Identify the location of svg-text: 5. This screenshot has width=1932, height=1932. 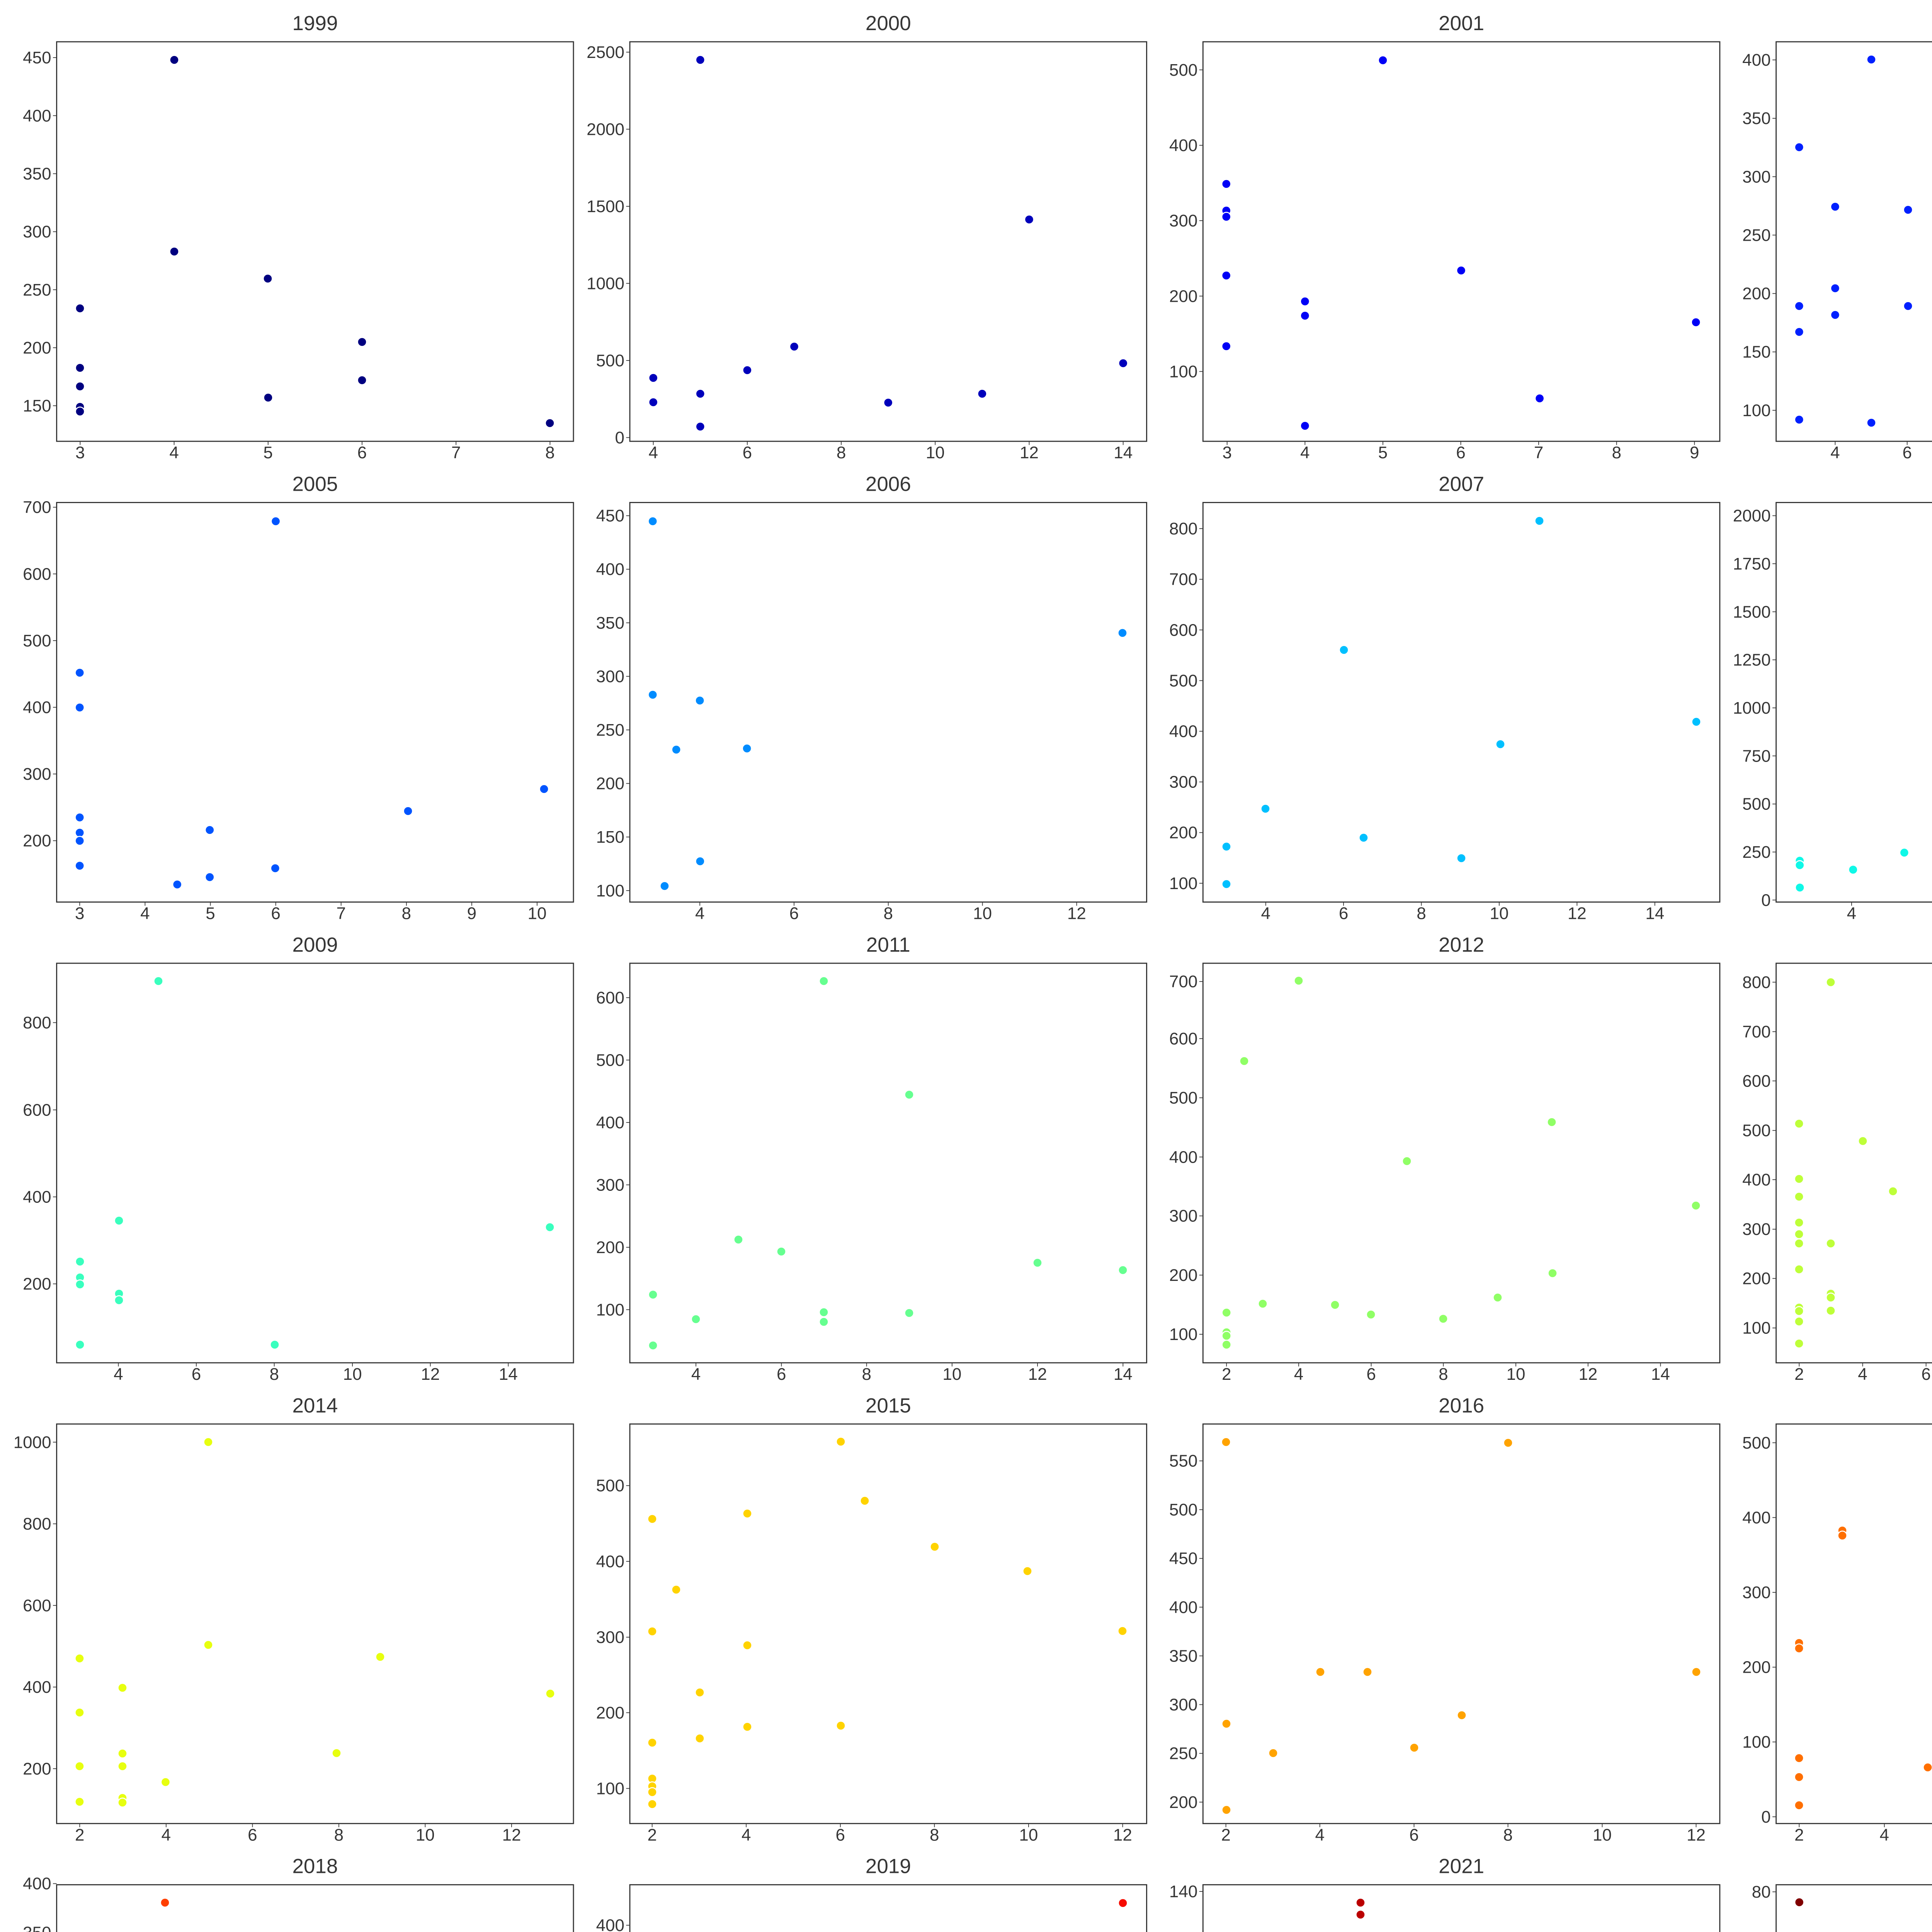
(268, 453).